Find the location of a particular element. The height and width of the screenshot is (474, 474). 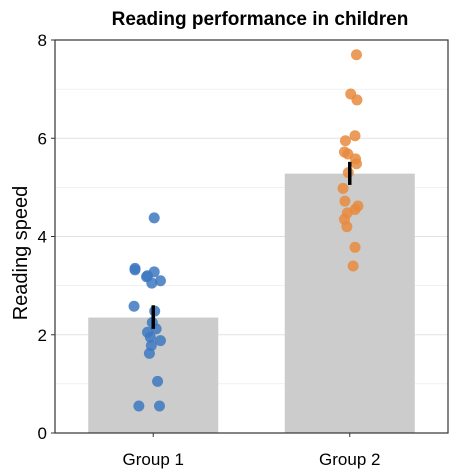

y-tick-label: 0 is located at coordinates (42, 433).